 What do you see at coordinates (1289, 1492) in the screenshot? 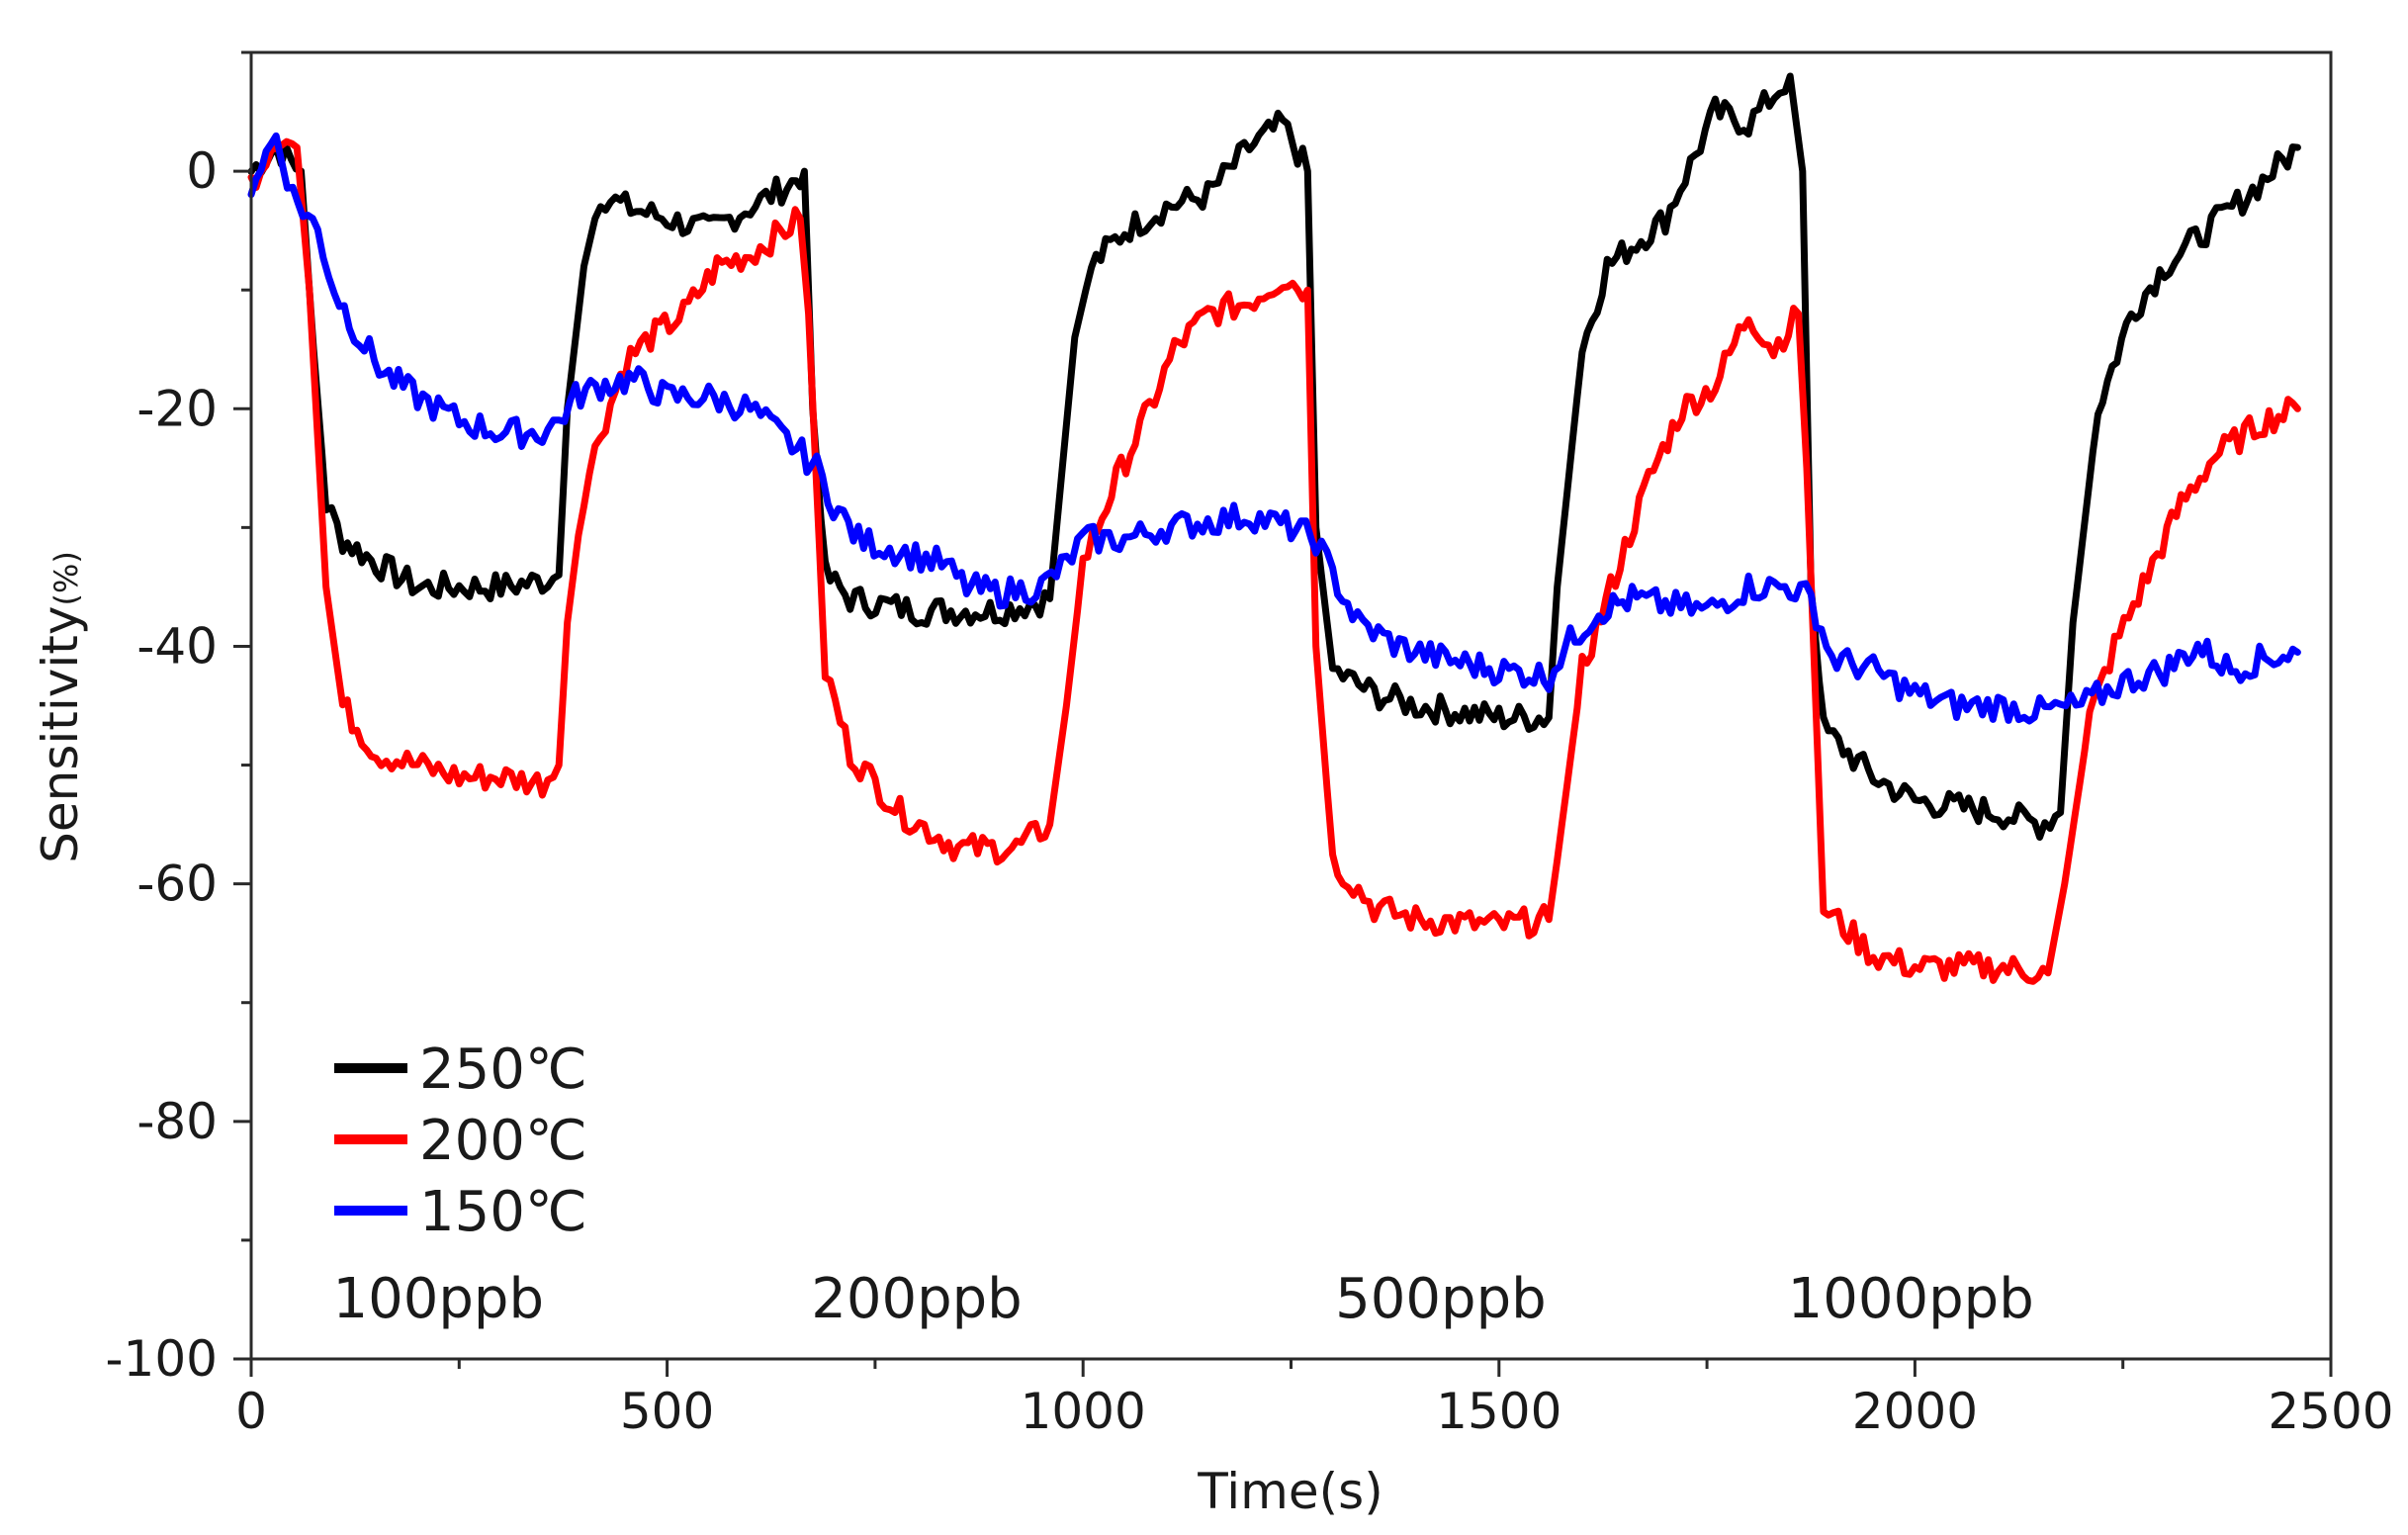
I see `x-axis-title: Time(s)` at bounding box center [1289, 1492].